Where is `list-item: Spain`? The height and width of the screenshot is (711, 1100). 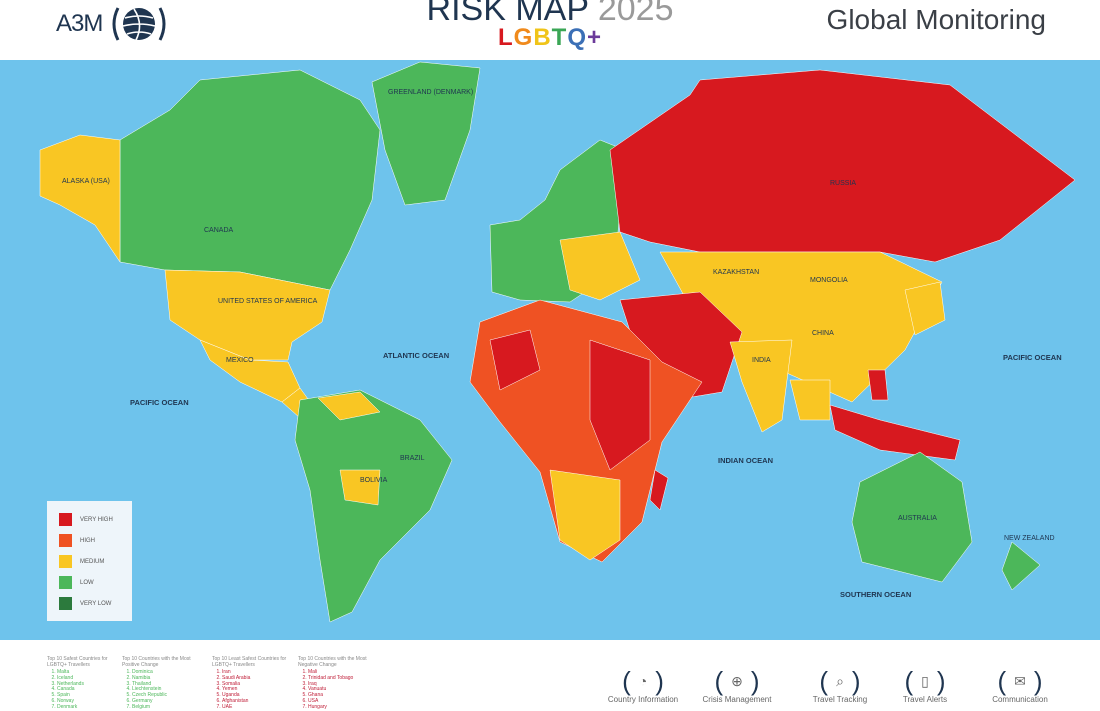
list-item: Spain is located at coordinates (92, 695).